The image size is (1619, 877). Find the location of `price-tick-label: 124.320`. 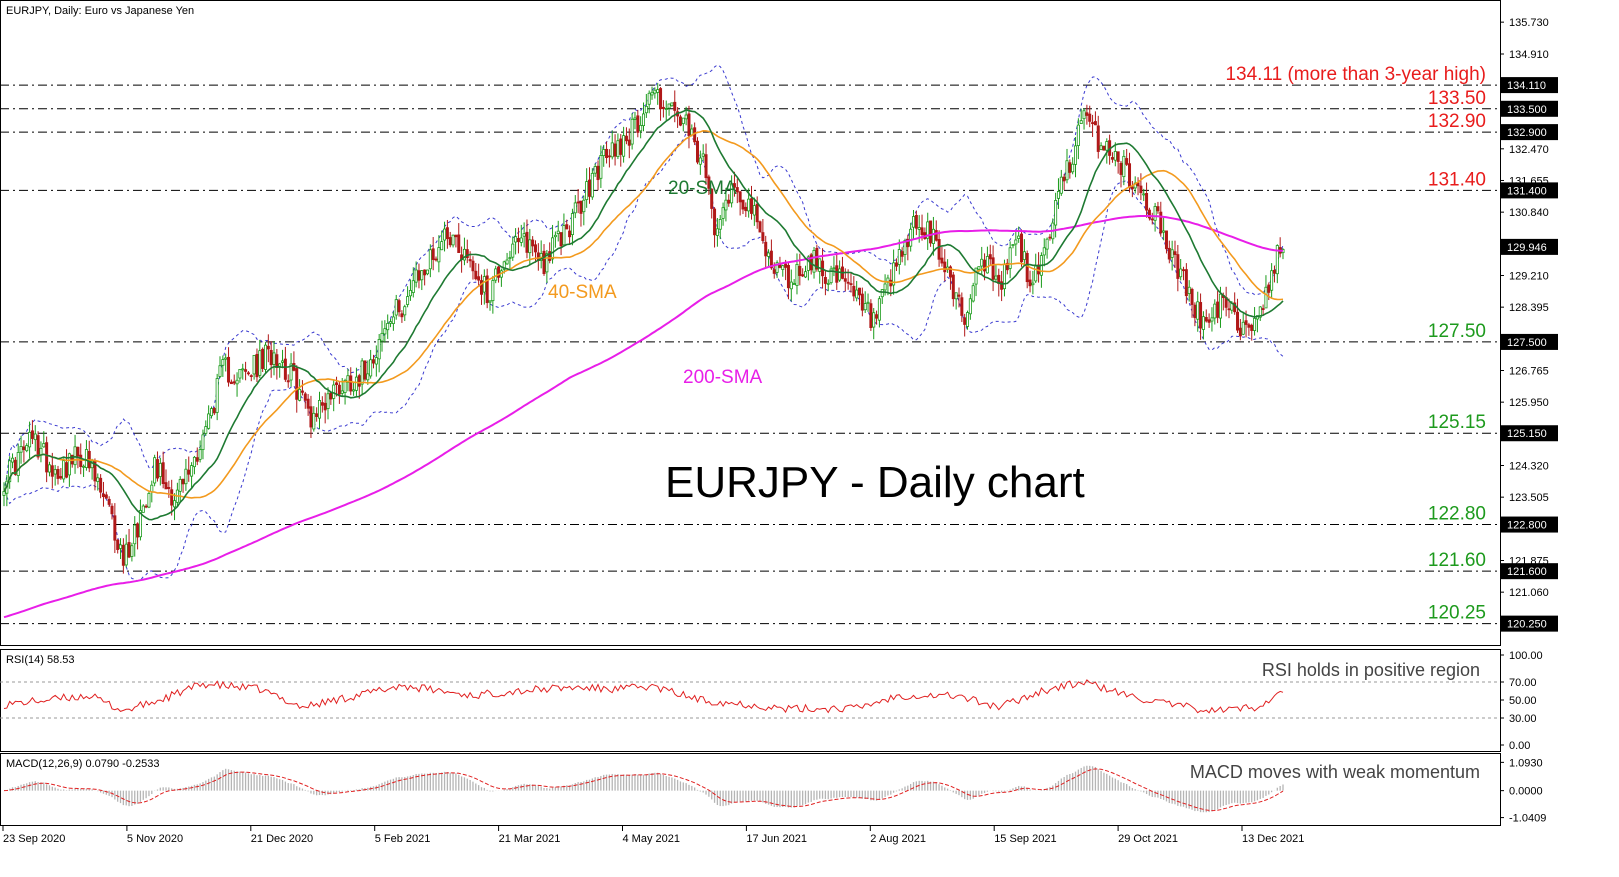

price-tick-label: 124.320 is located at coordinates (1529, 466).